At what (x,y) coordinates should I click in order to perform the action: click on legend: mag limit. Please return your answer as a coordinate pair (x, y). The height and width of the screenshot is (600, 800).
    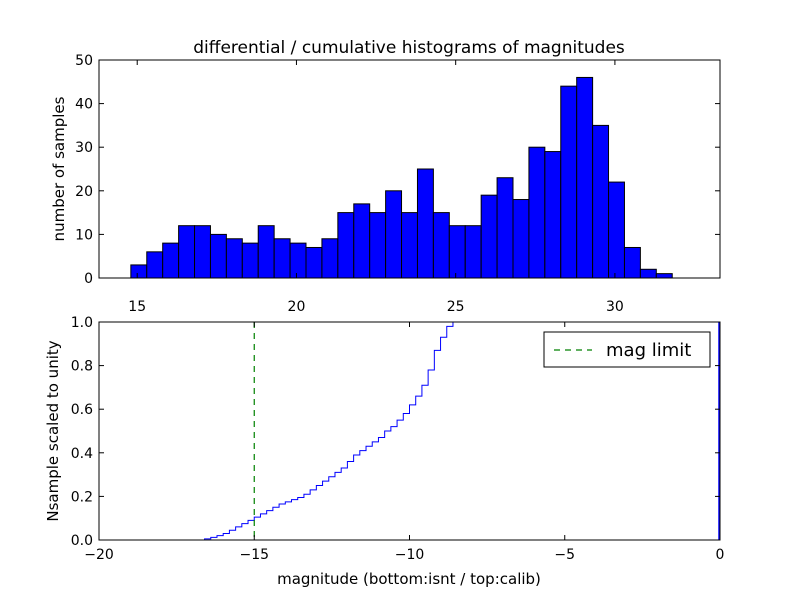
    Looking at the image, I should click on (627, 349).